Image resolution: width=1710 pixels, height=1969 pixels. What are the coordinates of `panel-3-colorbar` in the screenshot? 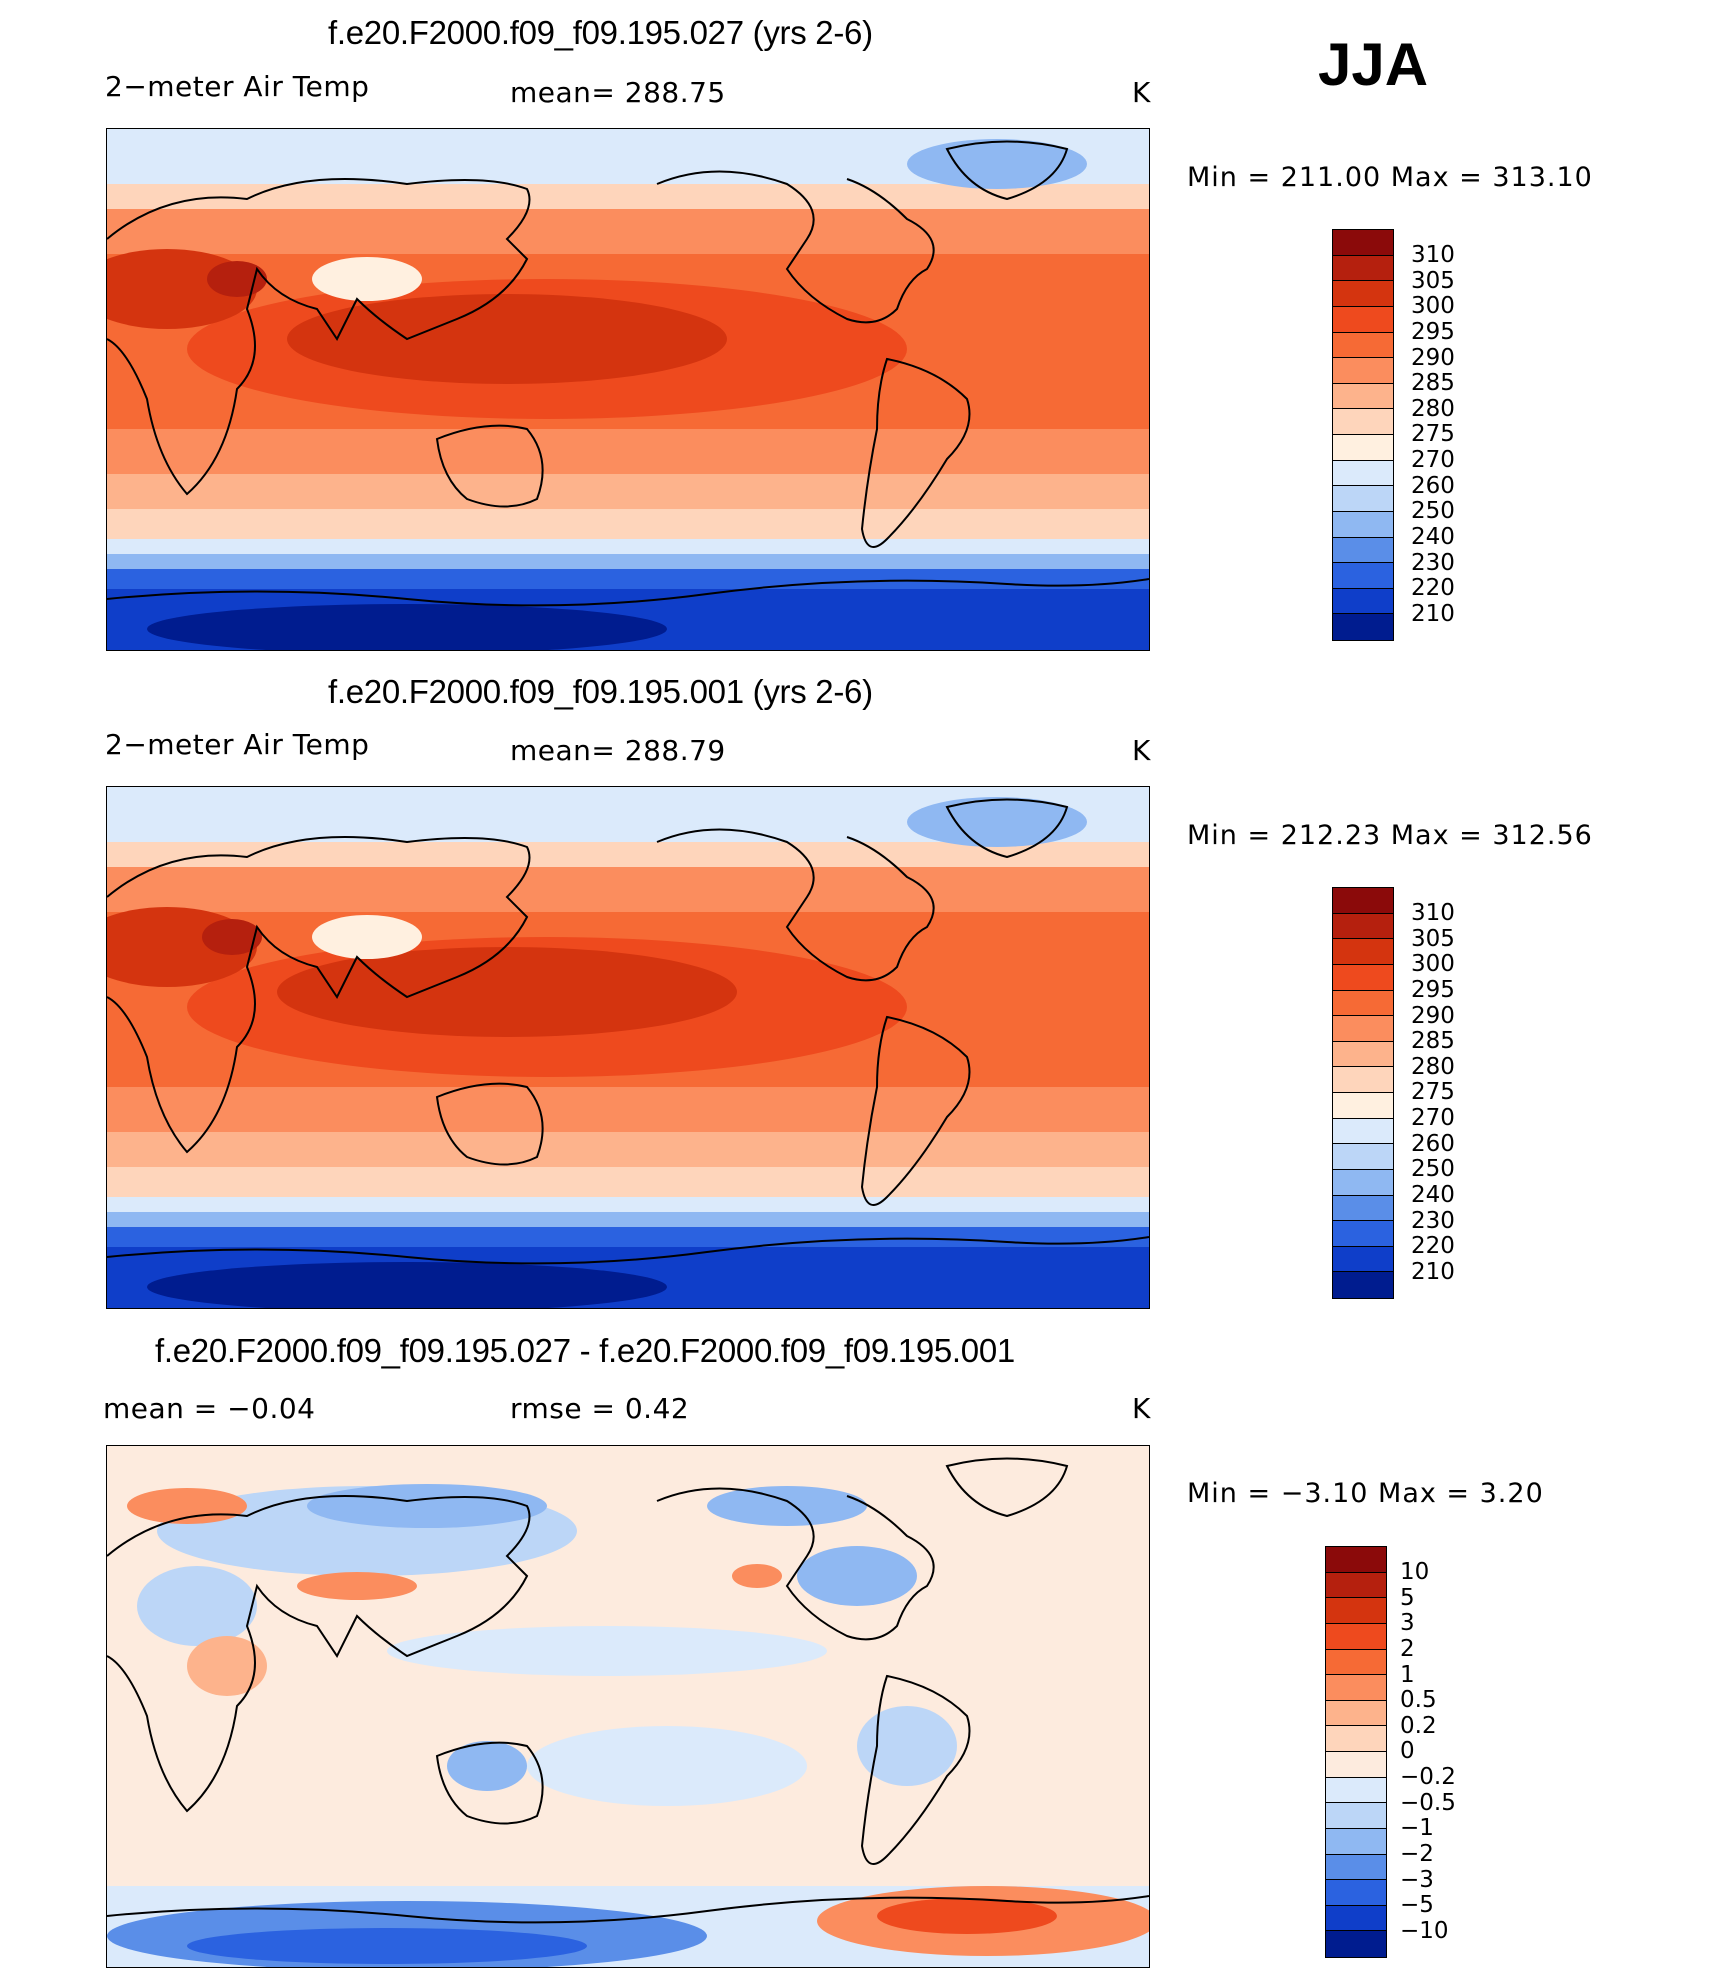 It's located at (1356, 1752).